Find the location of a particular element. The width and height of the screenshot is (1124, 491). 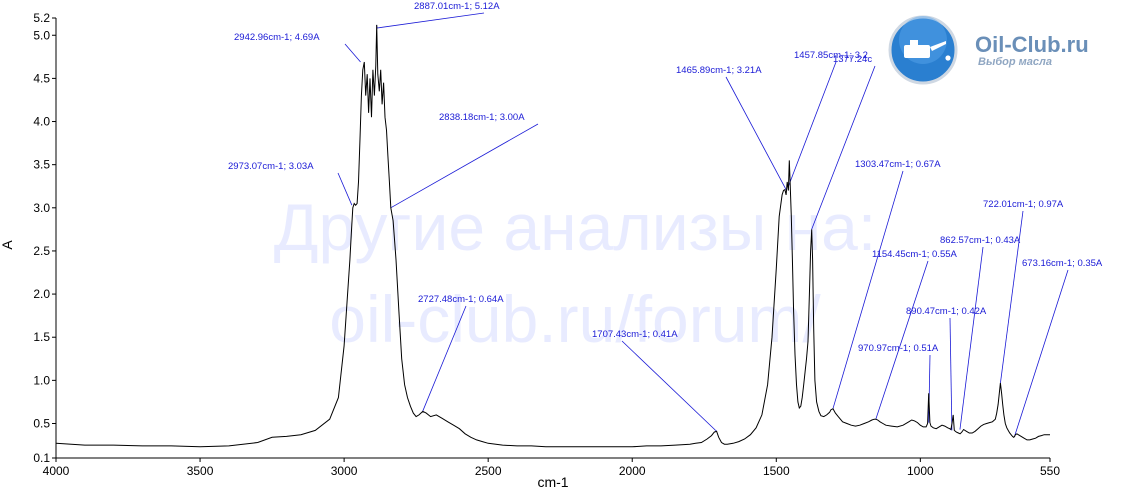

x-tick-label: 2500 is located at coordinates (488, 471).